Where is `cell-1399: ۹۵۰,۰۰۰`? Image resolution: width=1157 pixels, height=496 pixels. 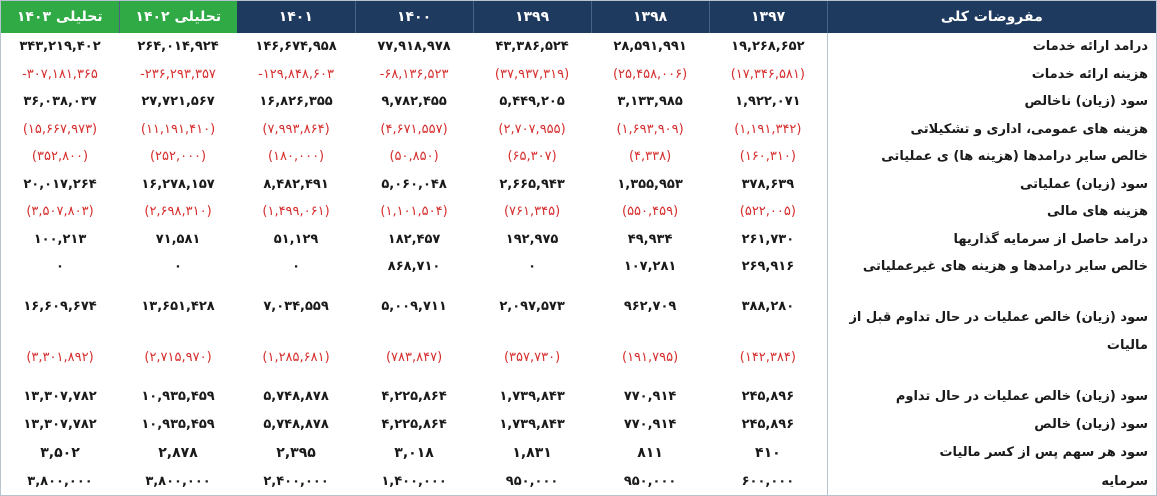
cell-1399: ۹۵۰,۰۰۰ is located at coordinates (532, 481).